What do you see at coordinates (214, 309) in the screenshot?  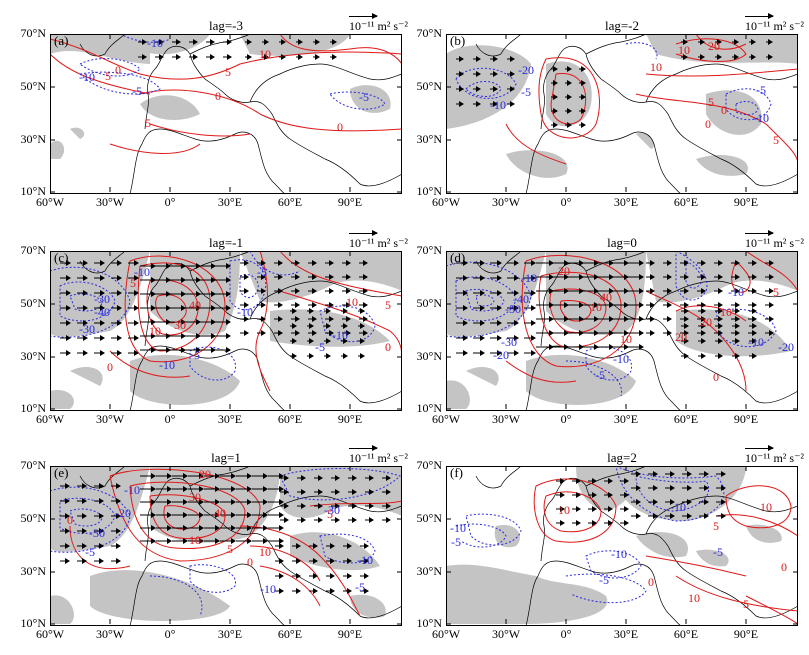 I see `wave-activity-vectors` at bounding box center [214, 309].